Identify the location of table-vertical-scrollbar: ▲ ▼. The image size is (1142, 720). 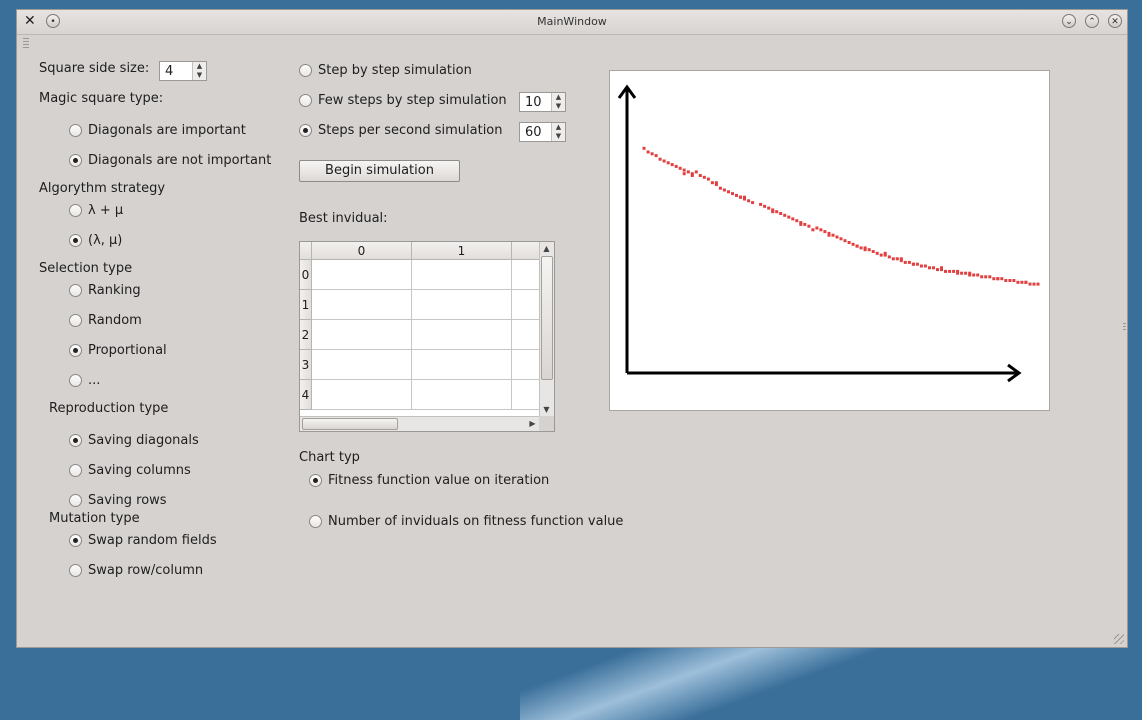
(546, 329).